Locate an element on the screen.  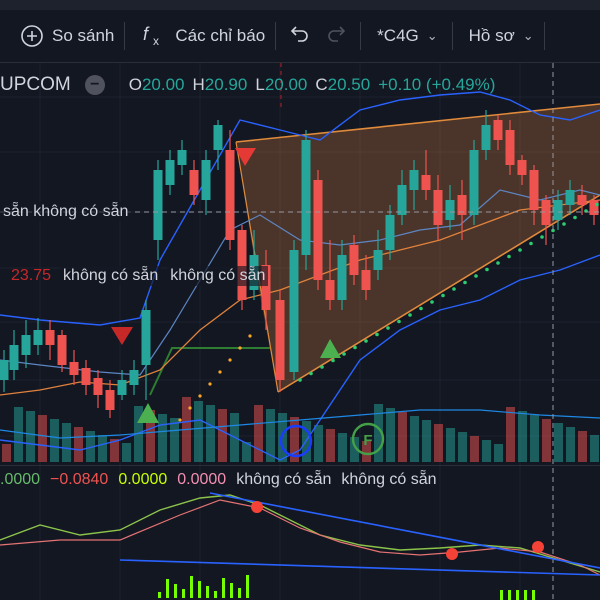
compare-label: So sánh is located at coordinates (83, 35).